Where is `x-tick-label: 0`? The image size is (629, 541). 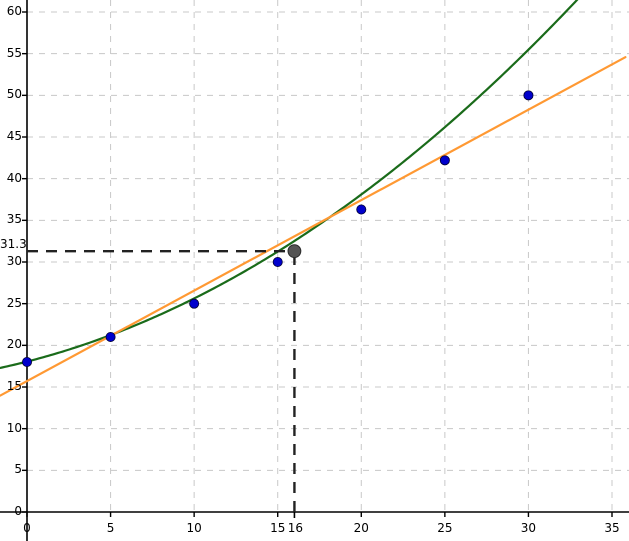
x-tick-label: 0 is located at coordinates (27, 528).